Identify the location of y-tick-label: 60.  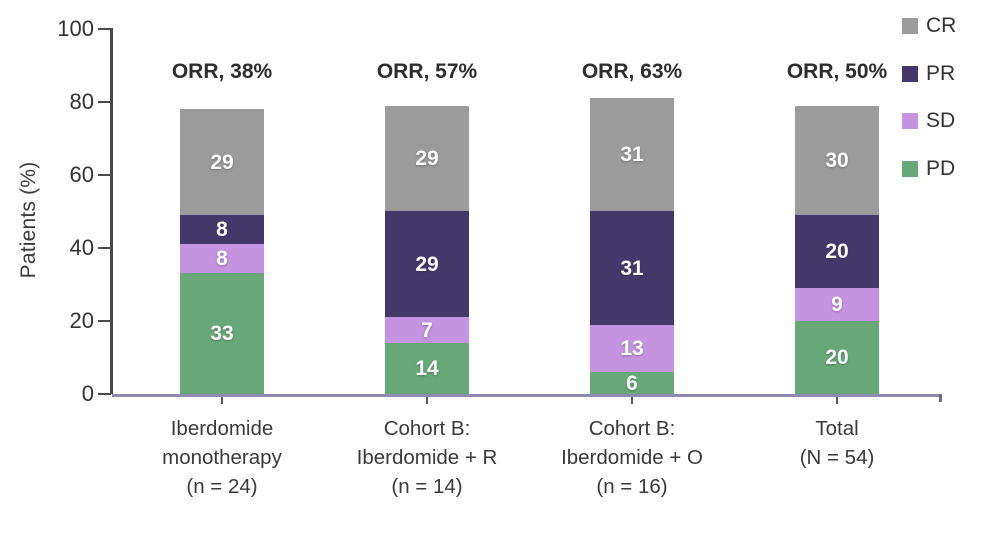
(81, 174).